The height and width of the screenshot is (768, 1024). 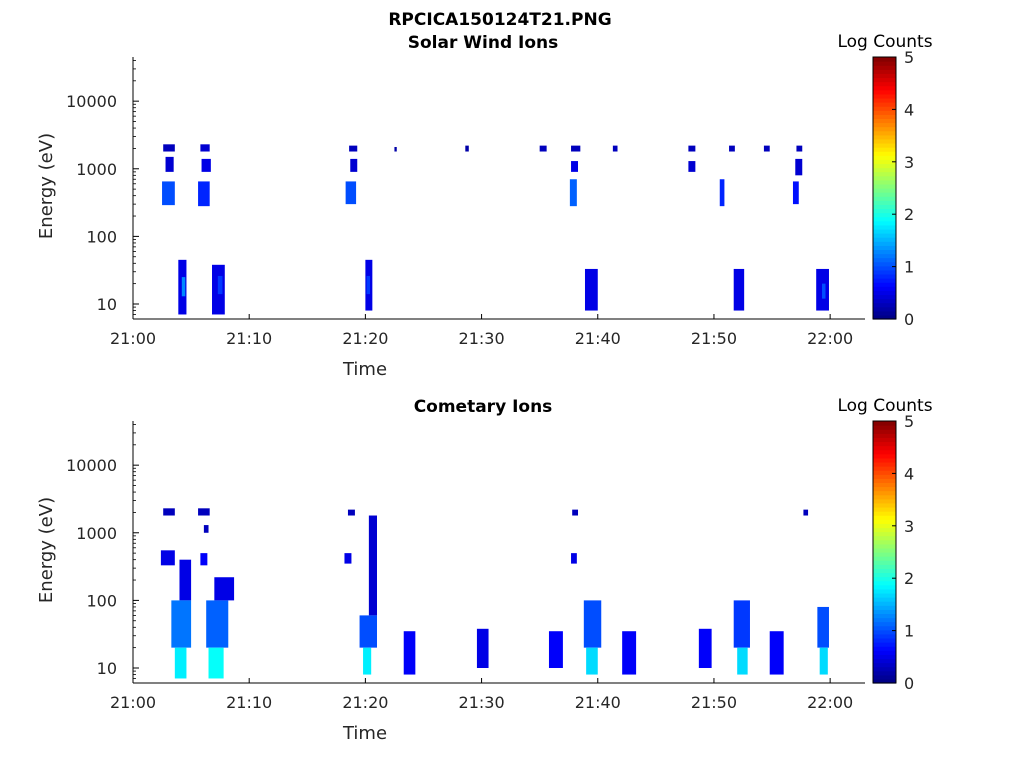 What do you see at coordinates (483, 407) in the screenshot?
I see `panel-title: Cometary Ions` at bounding box center [483, 407].